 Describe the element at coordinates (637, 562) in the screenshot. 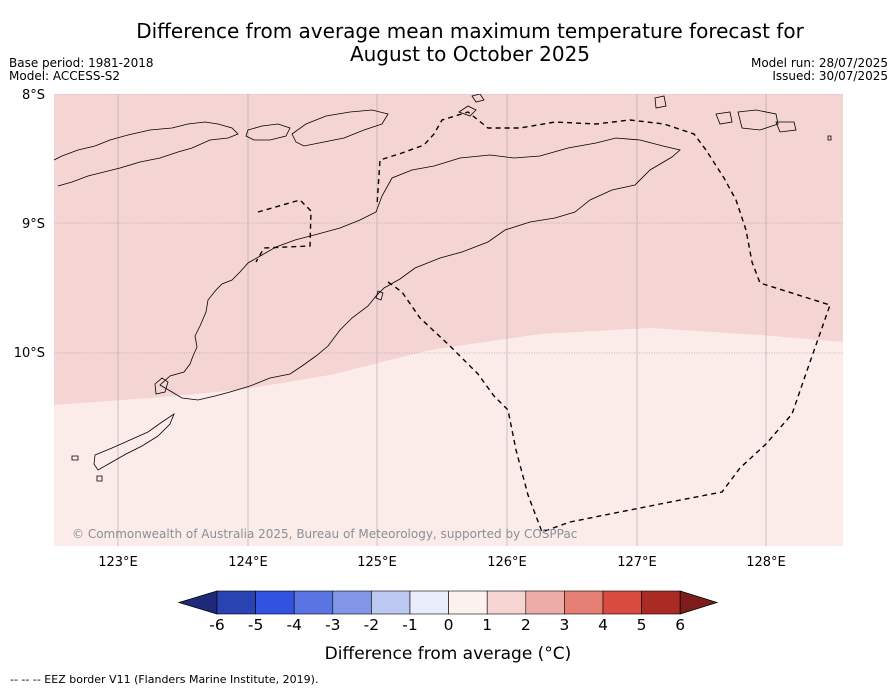

I see `lon-label-127e: 127°E` at that location.